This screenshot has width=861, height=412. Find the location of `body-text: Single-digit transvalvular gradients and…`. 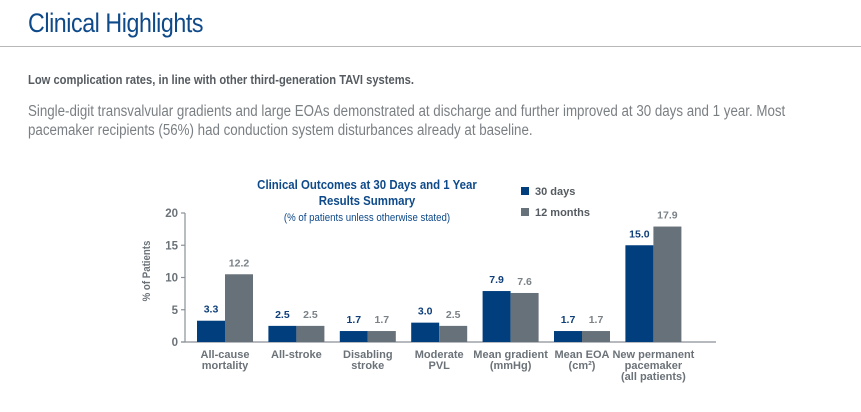

body-text: Single-digit transvalvular gradients and… is located at coordinates (407, 121).